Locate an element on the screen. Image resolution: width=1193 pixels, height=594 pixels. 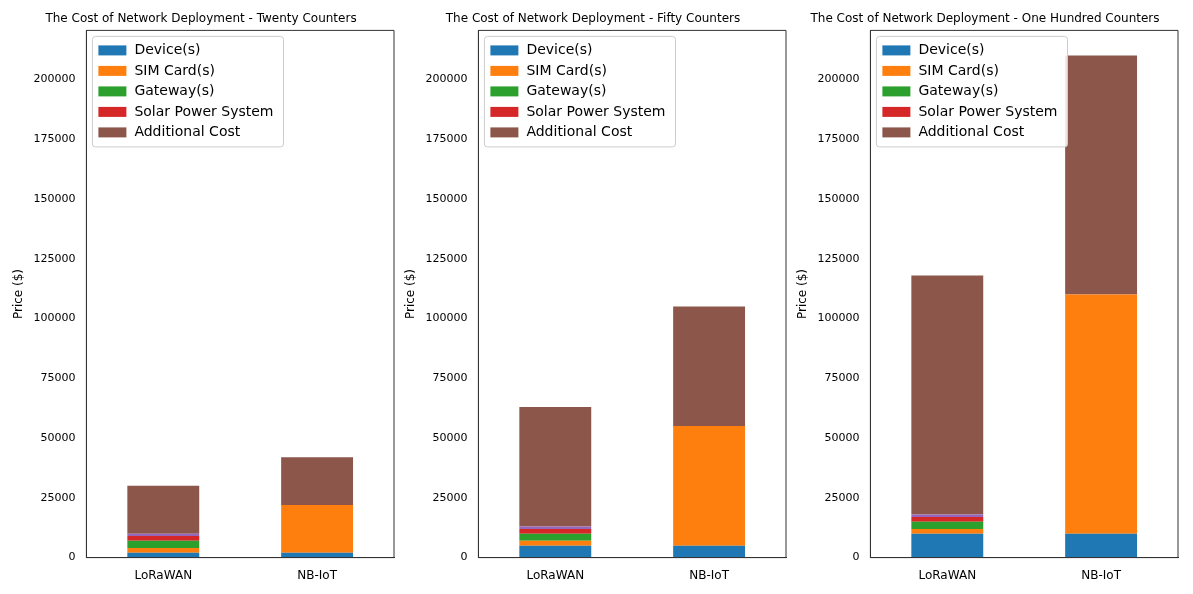
chart-title: The Cost of Network Deployment - Fifty Counters is located at coordinates (592, 18).